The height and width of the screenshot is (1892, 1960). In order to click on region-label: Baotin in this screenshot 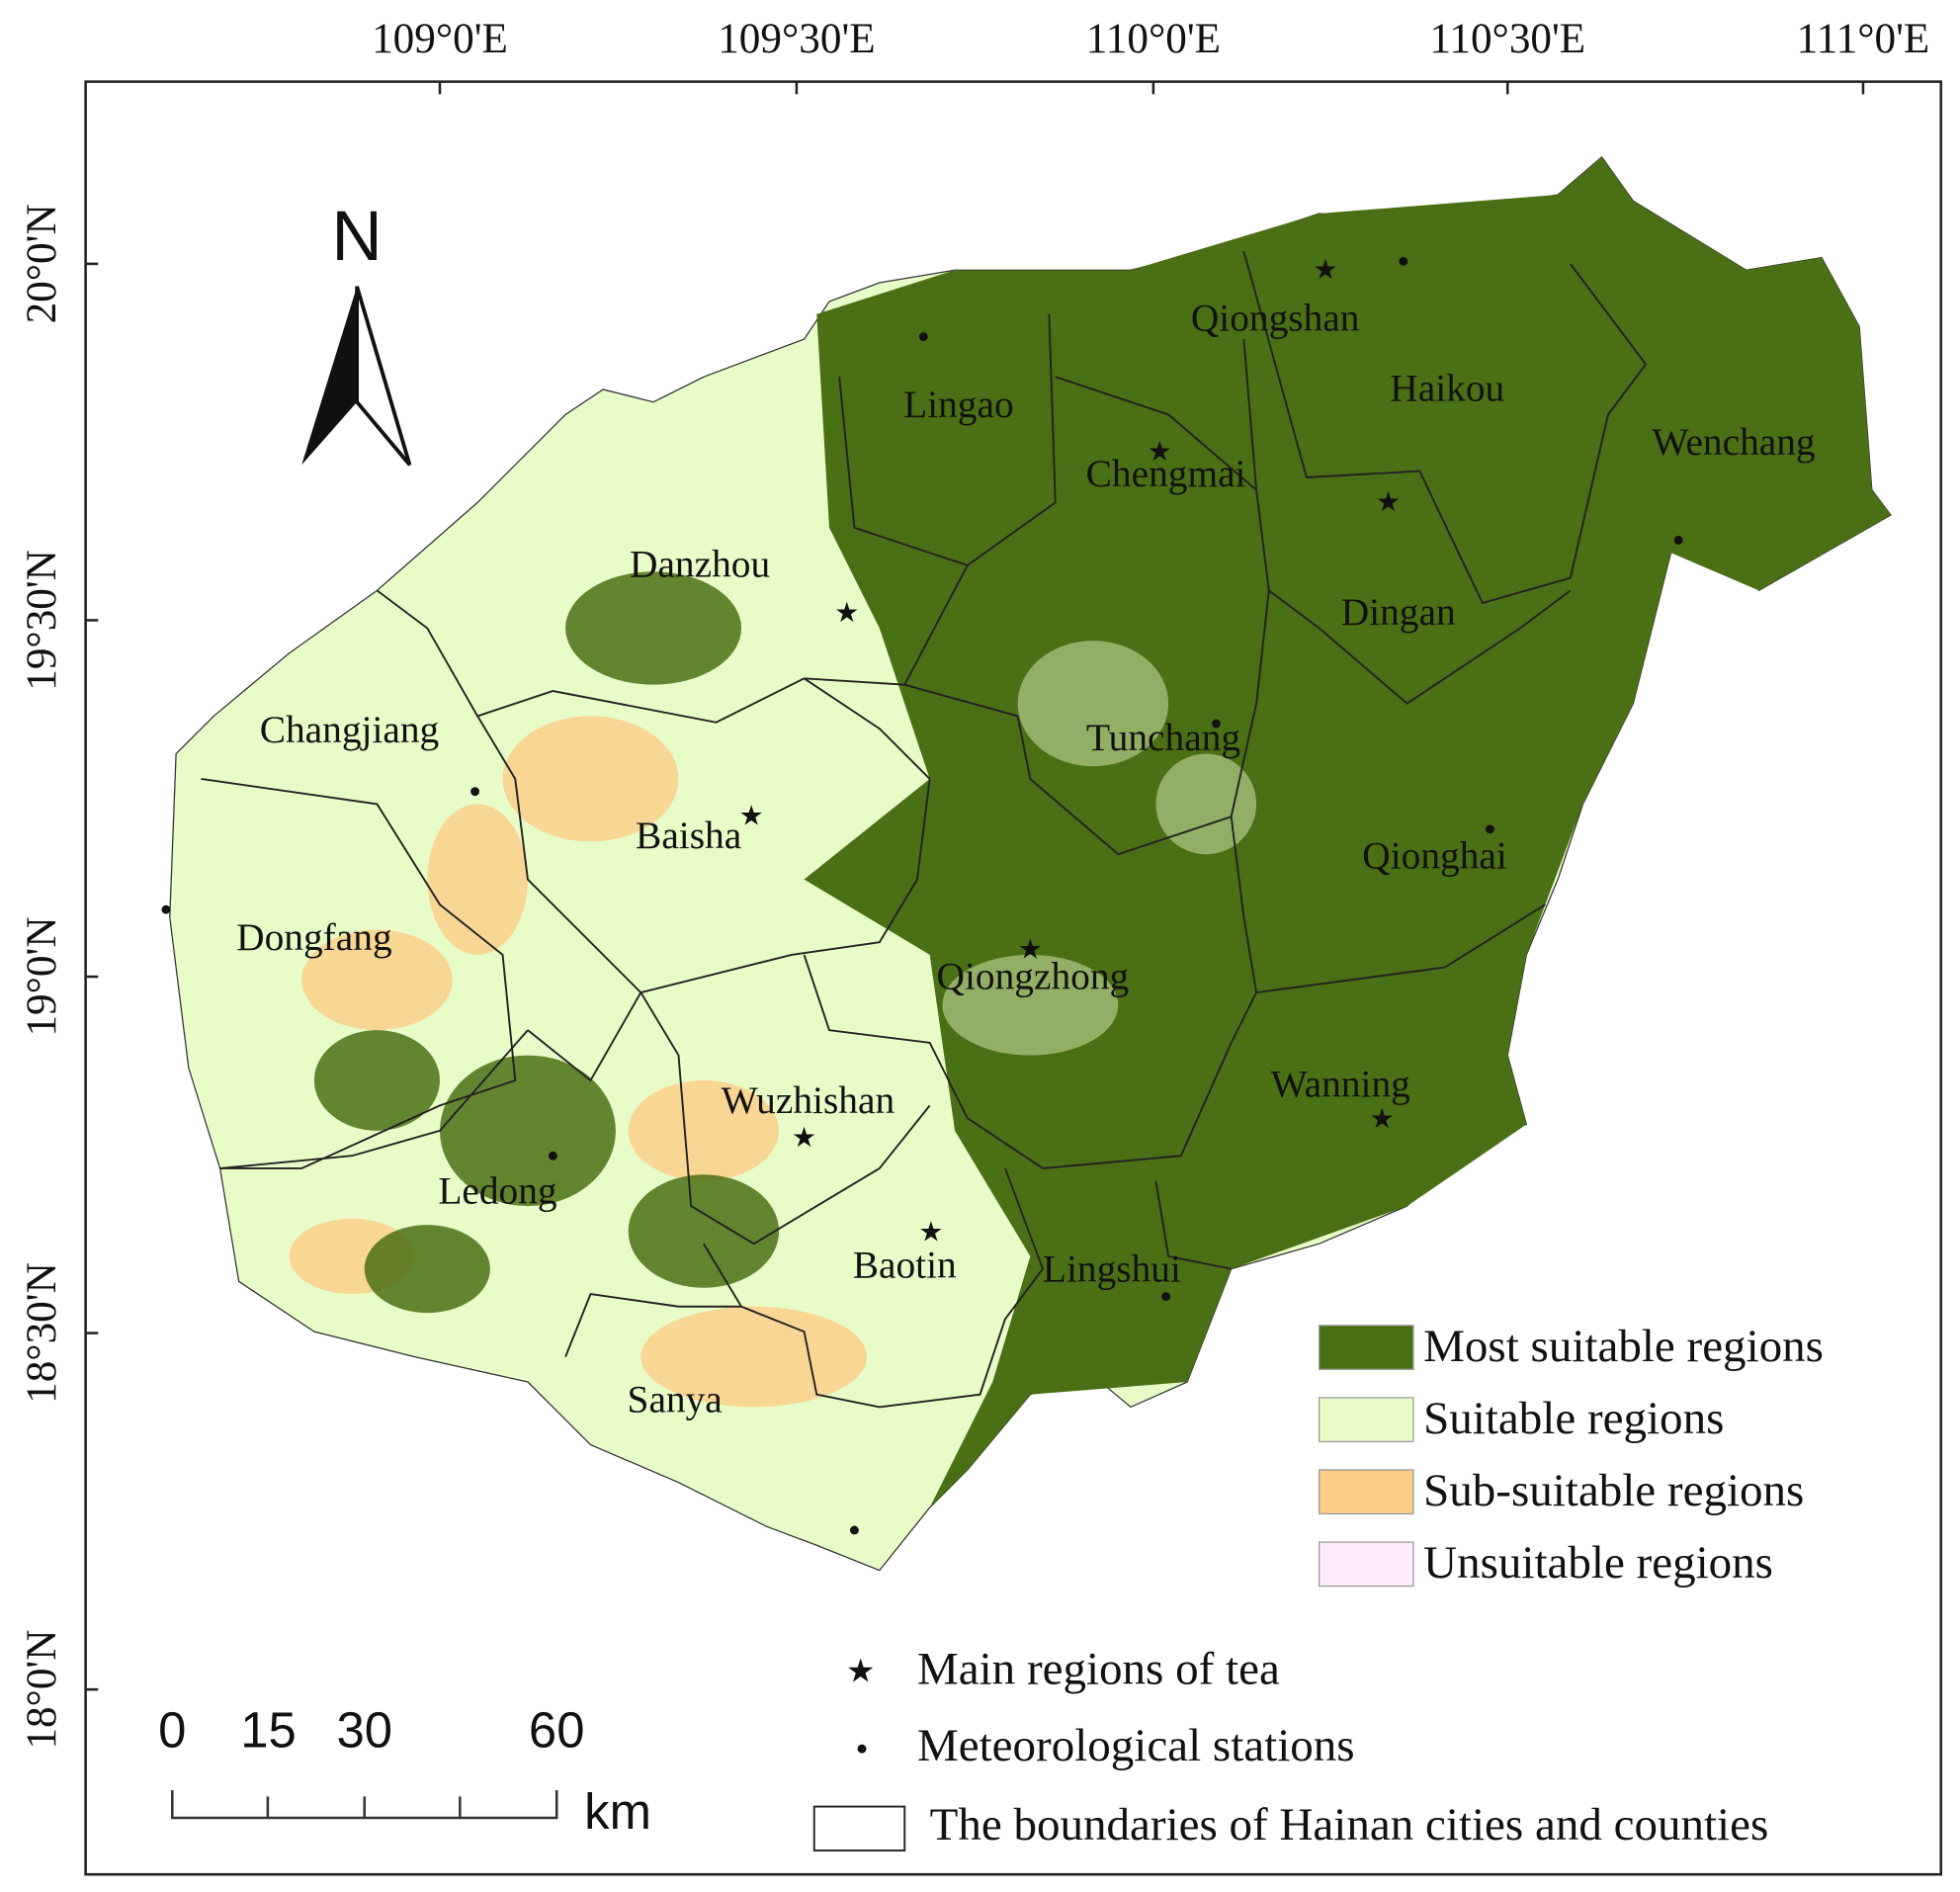, I will do `click(905, 1266)`.